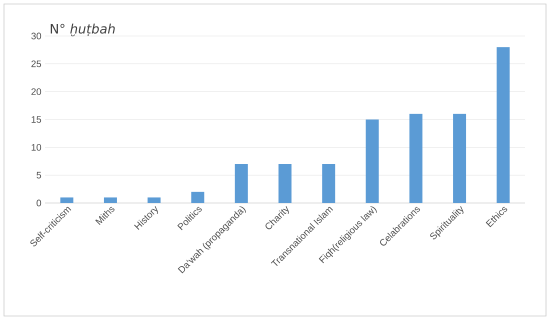  I want to click on y-tick-label: 15, so click(37, 119).